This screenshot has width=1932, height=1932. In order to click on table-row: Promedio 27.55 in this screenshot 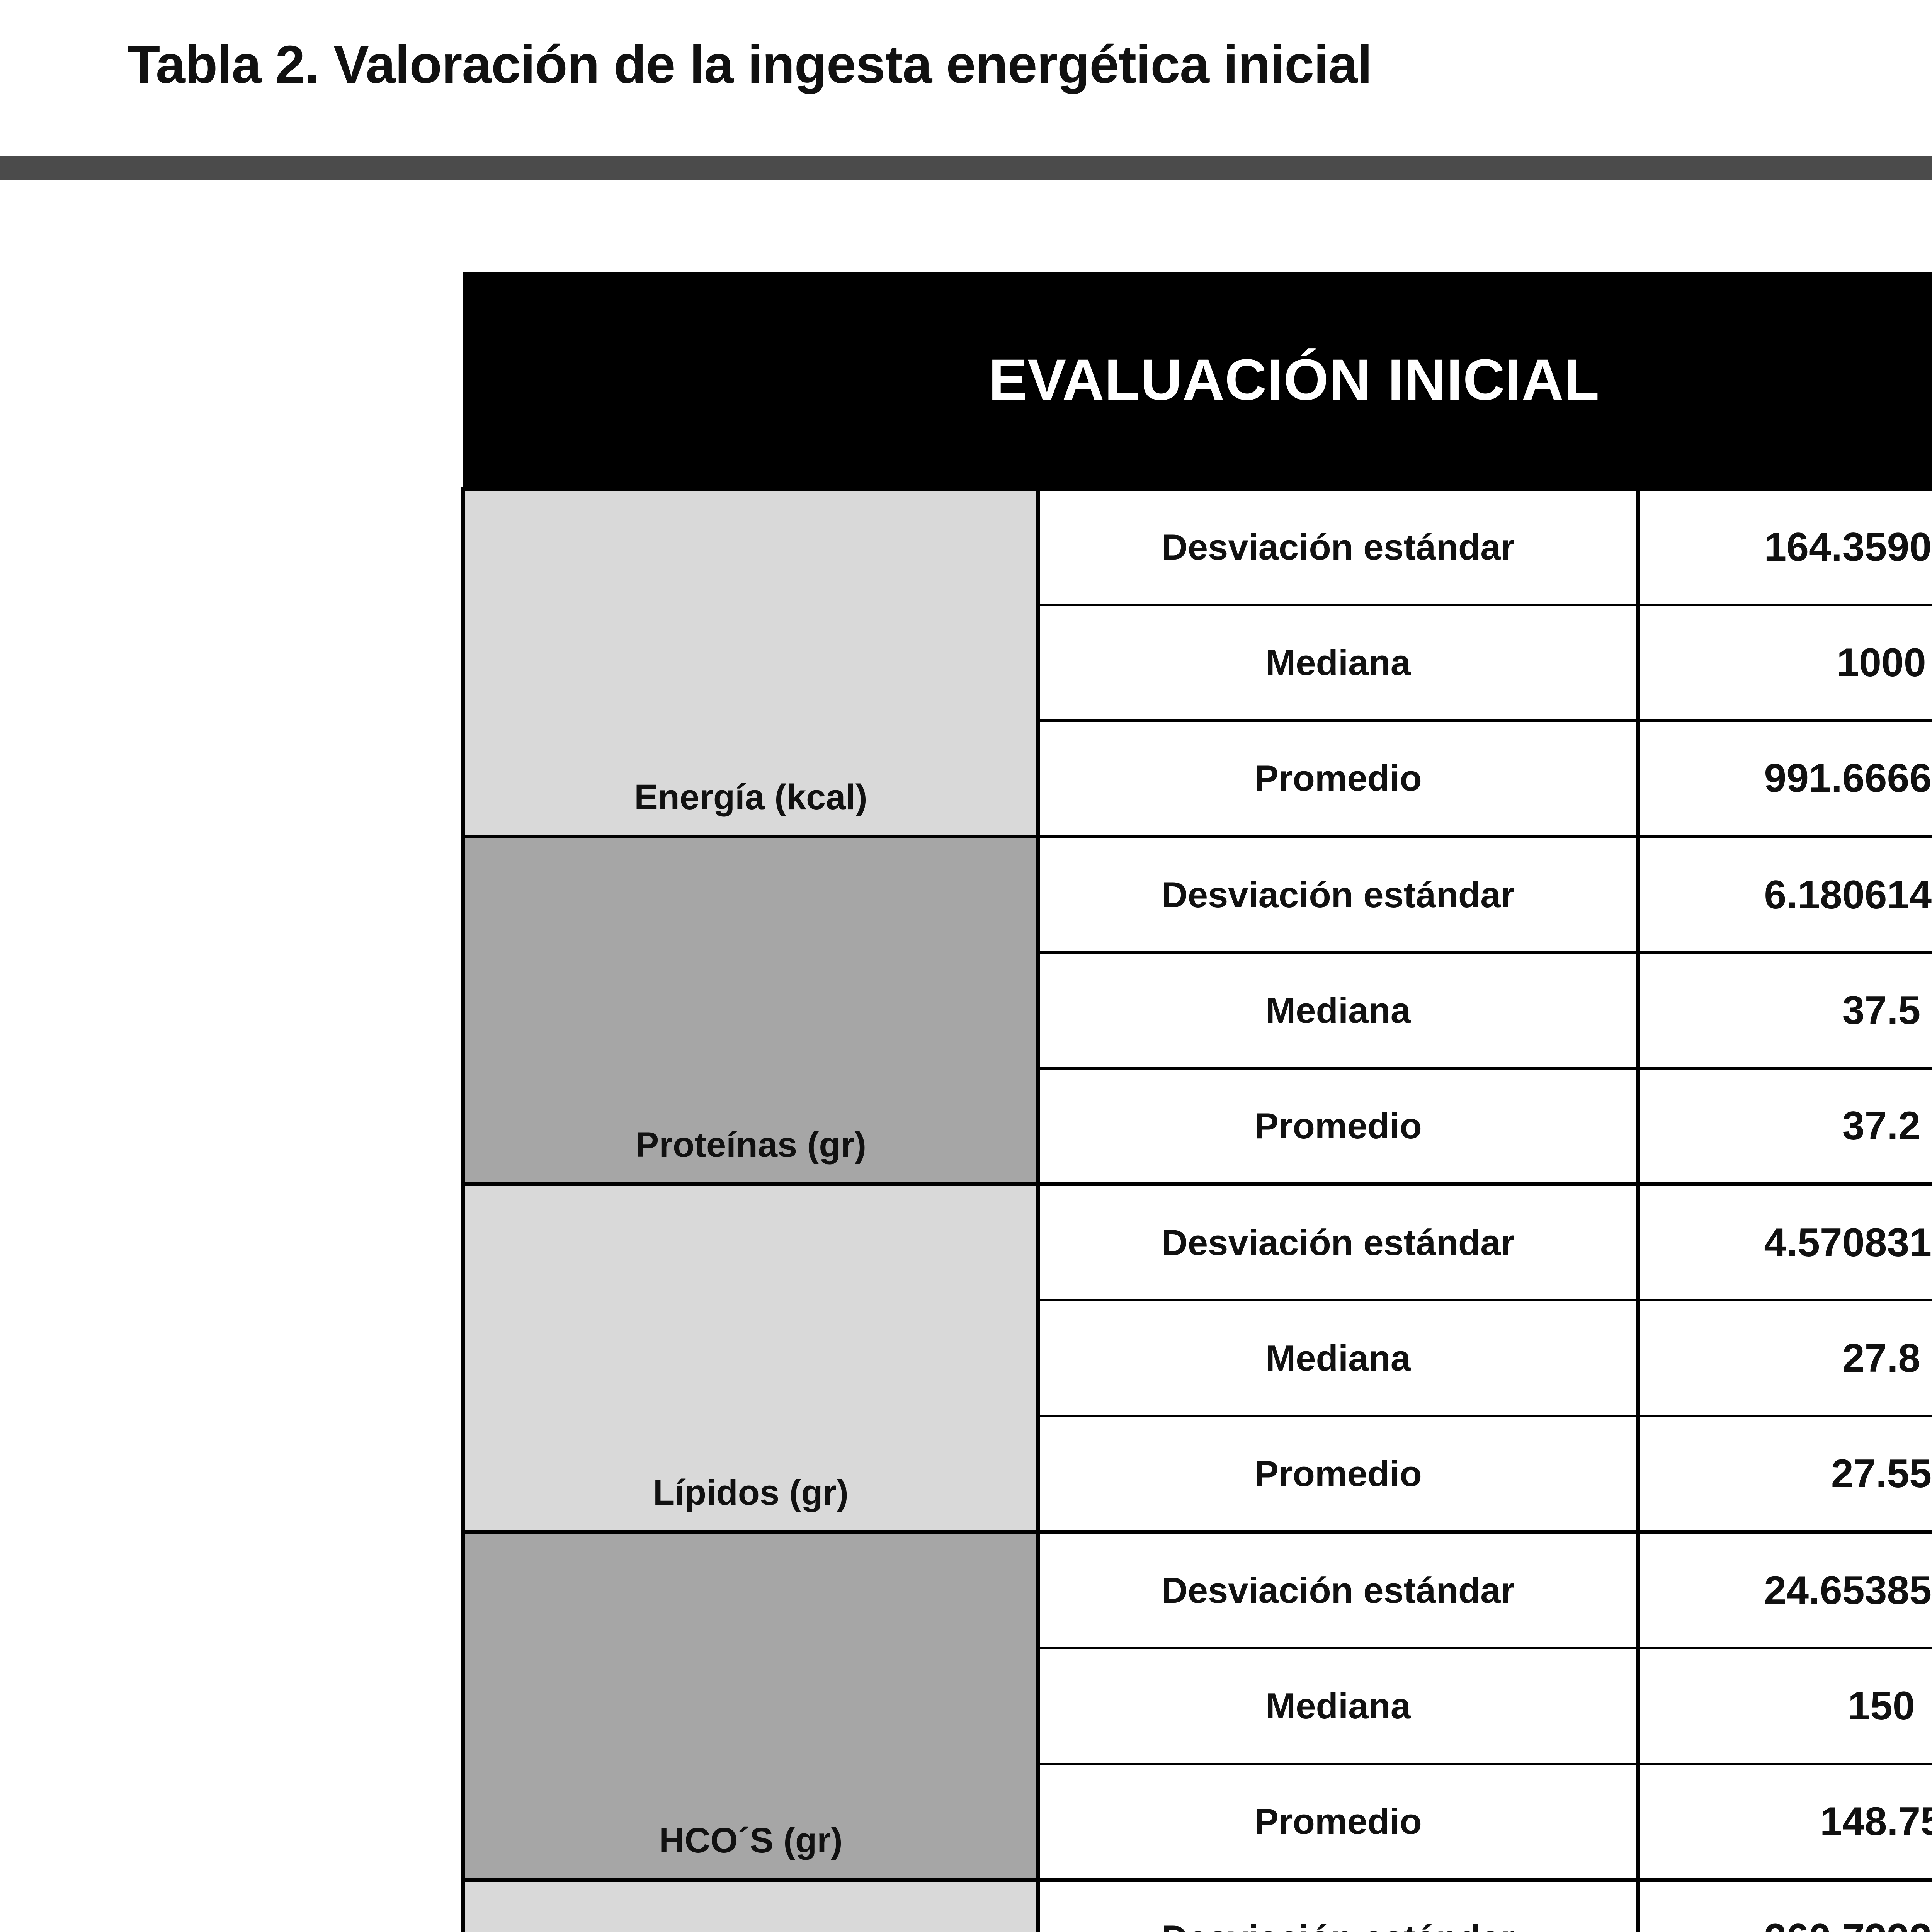, I will do `click(1198, 1475)`.